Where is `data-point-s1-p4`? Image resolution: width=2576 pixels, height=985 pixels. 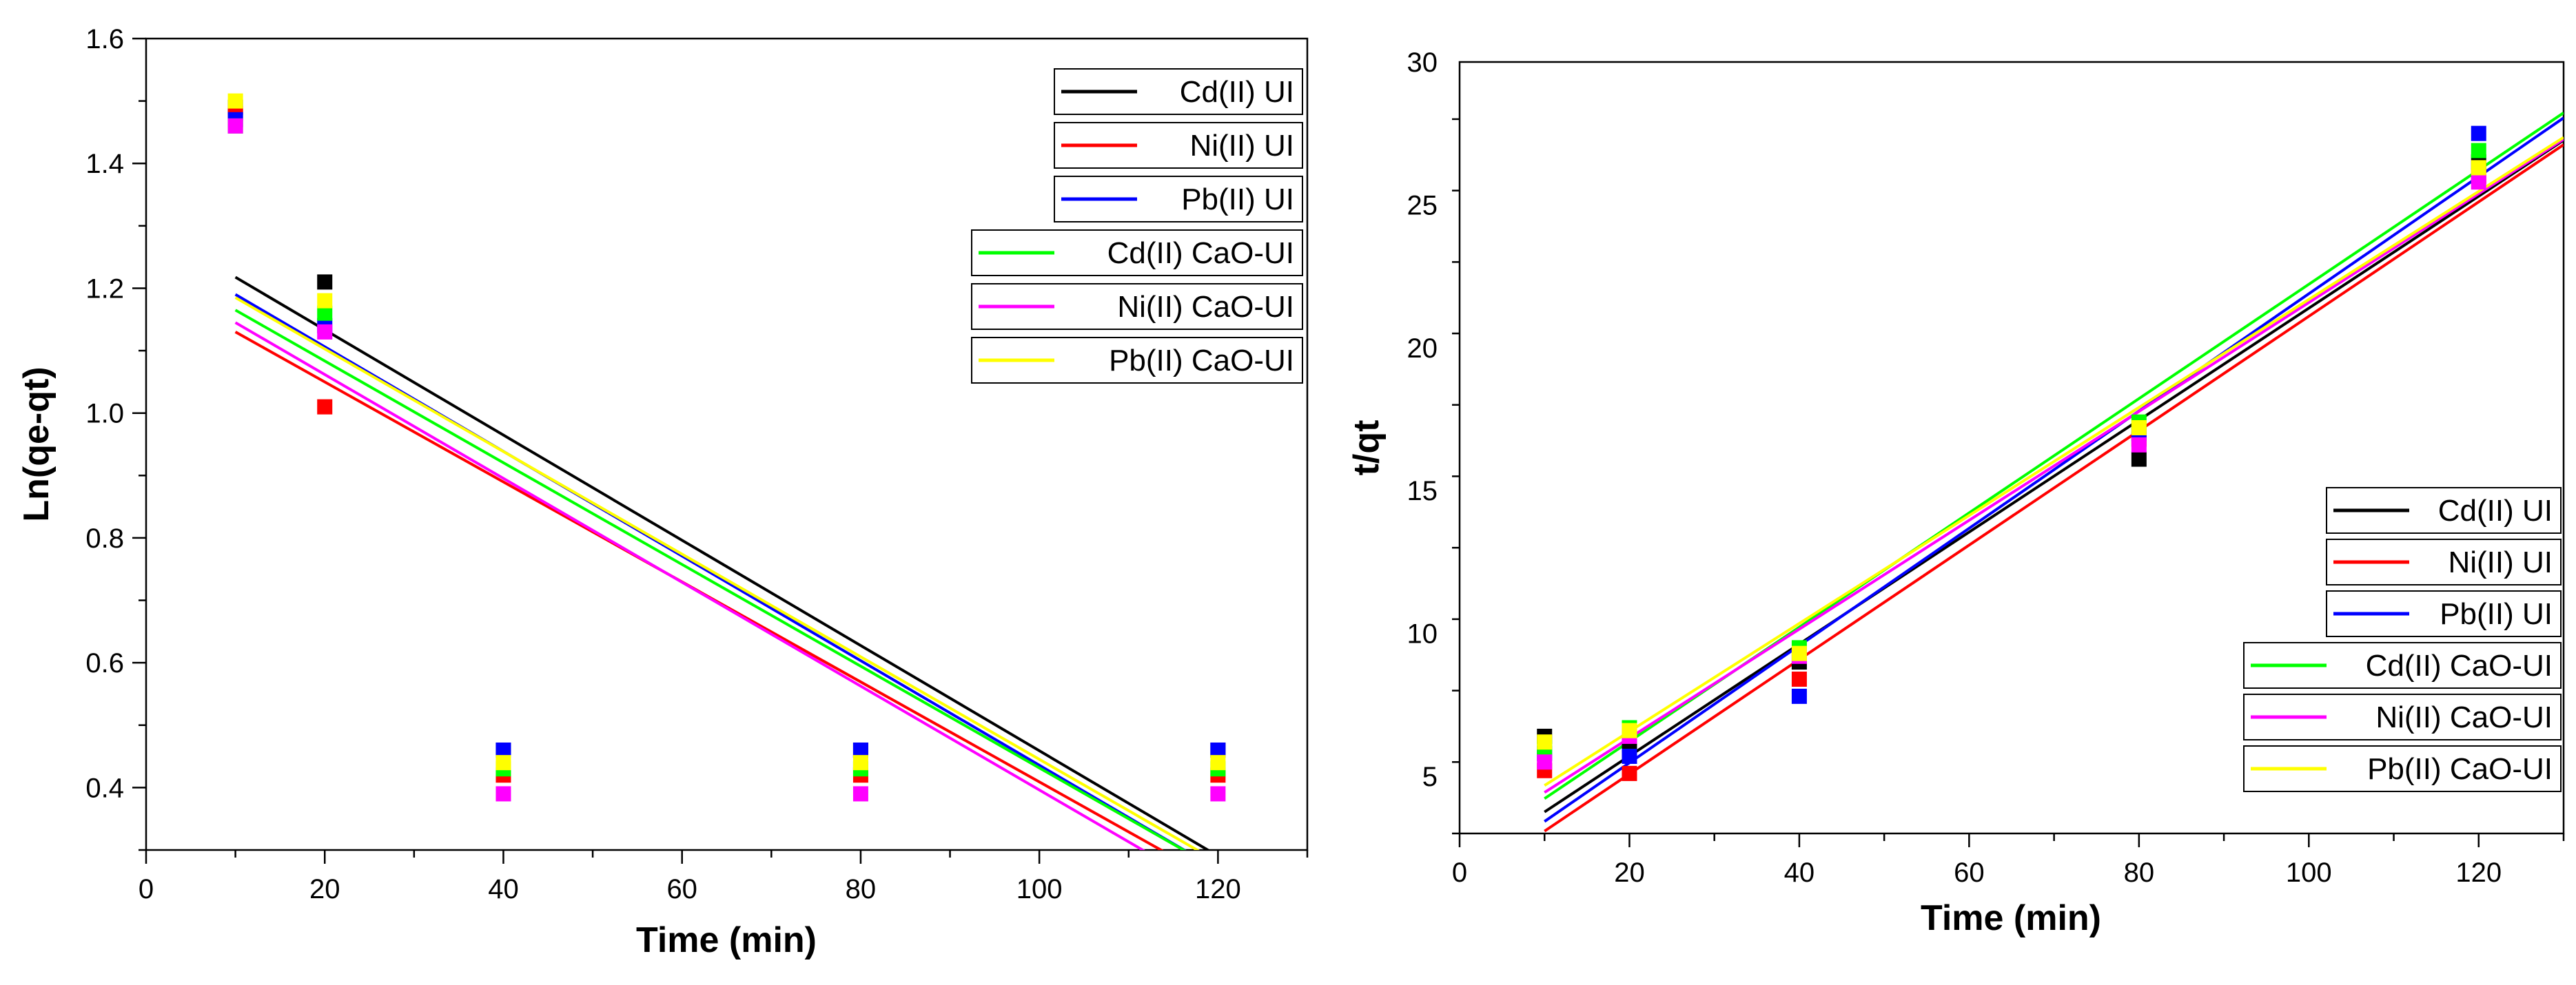 data-point-s1-p4 is located at coordinates (2139, 459).